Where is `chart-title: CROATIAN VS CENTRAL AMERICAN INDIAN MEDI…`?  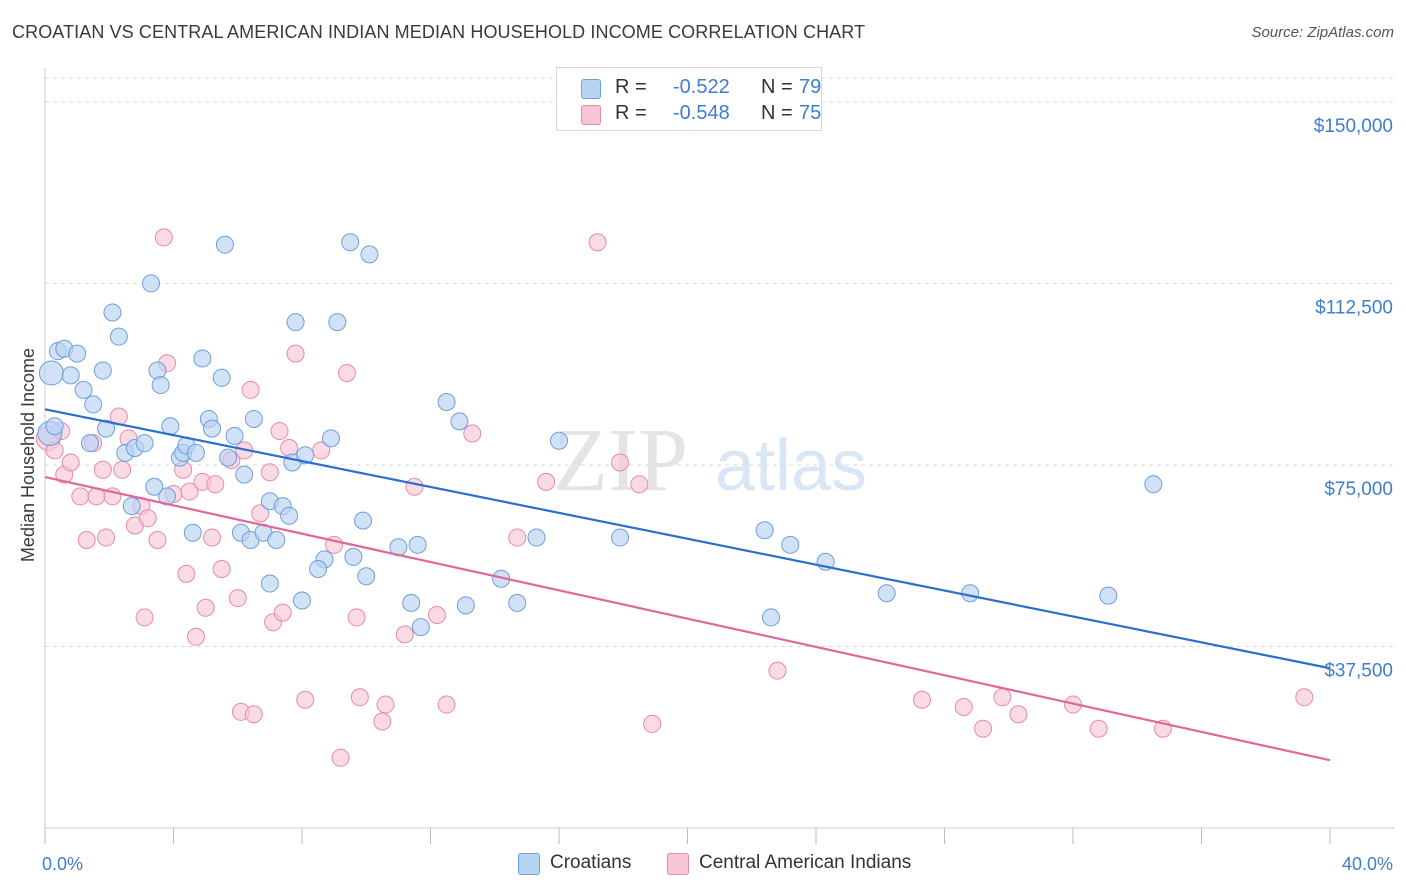
chart-title: CROATIAN VS CENTRAL AMERICAN INDIAN MEDI… is located at coordinates (439, 32).